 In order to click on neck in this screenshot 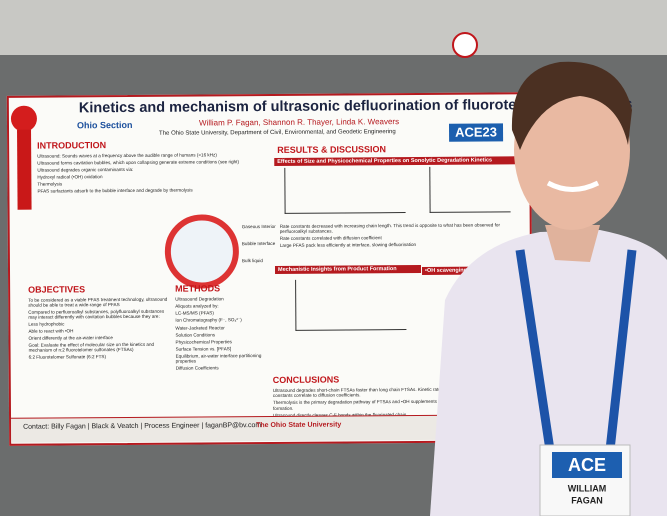, I will do `click(572, 243)`.